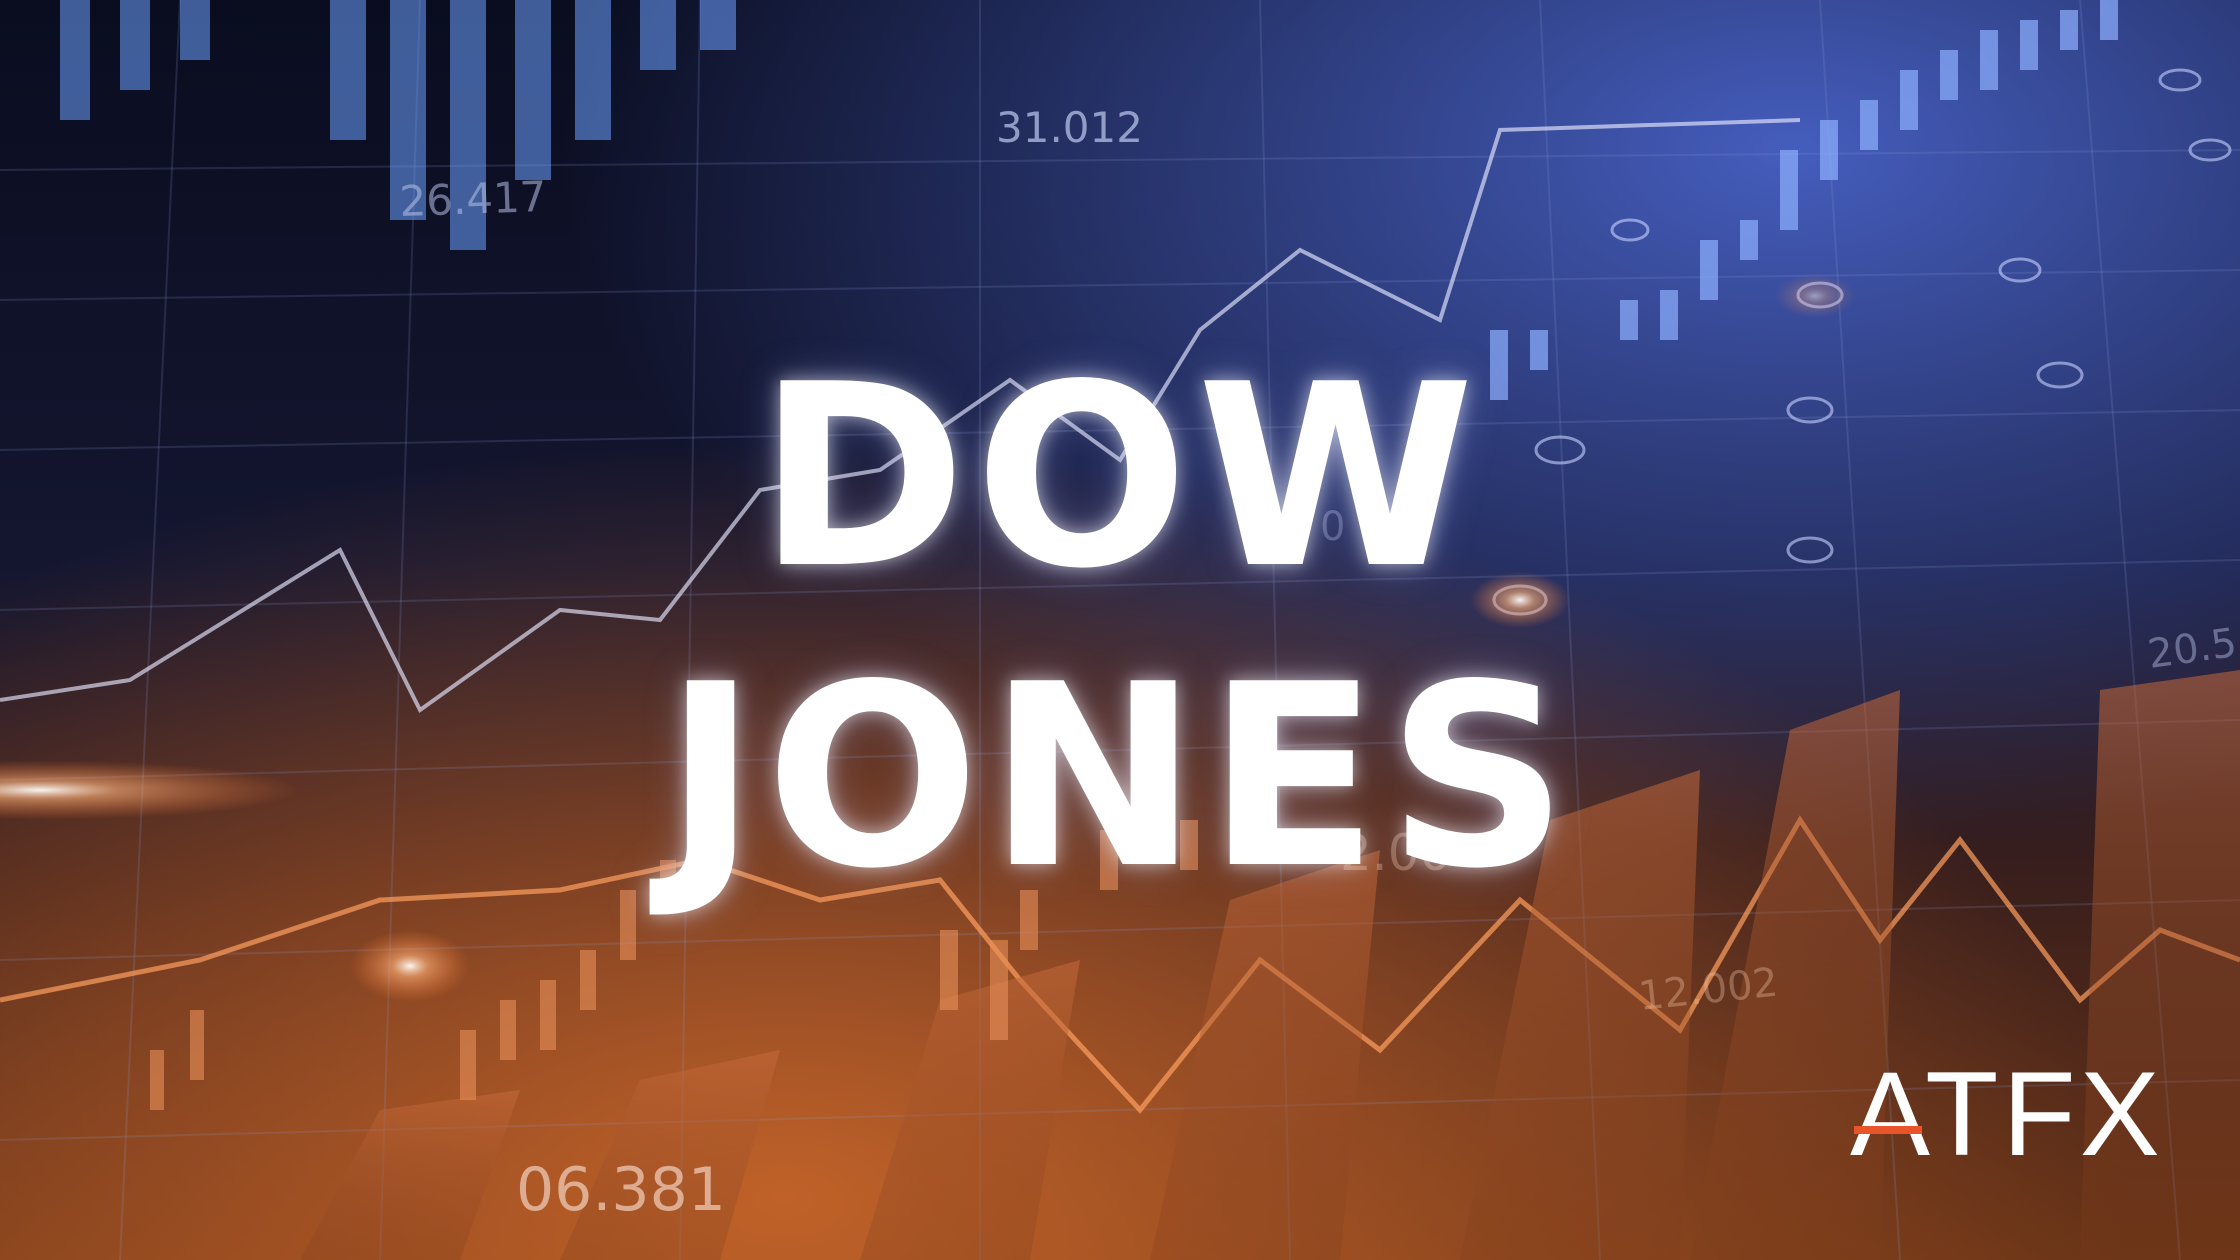 The width and height of the screenshot is (2240, 1260). What do you see at coordinates (1888, 1130) in the screenshot?
I see `logo-accent-dash` at bounding box center [1888, 1130].